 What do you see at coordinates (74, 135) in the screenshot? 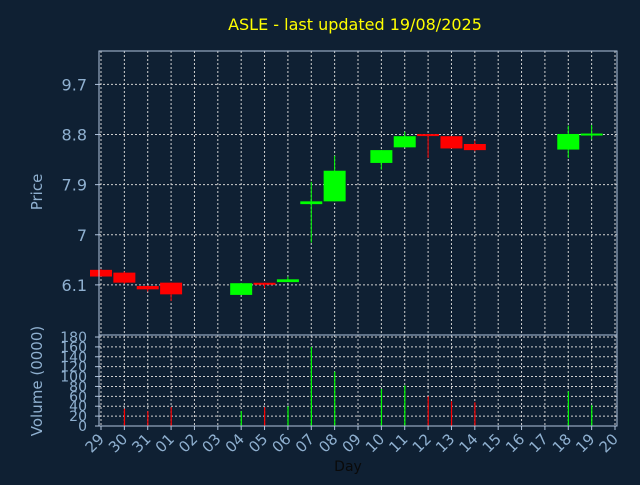
I see `price-tick-label: 8.8` at bounding box center [74, 135].